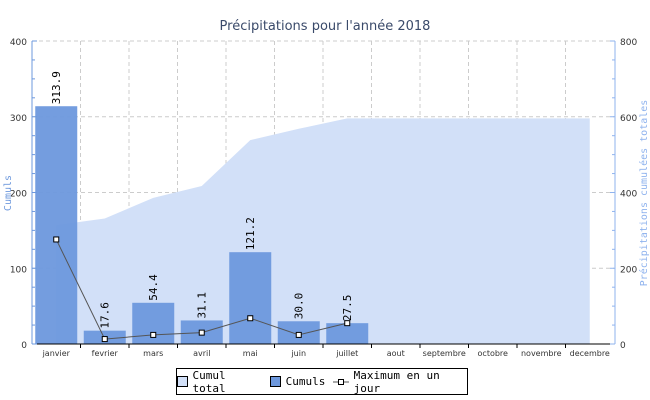 This screenshot has height=400, width=650. Describe the element at coordinates (346, 353) in the screenshot. I see `x-tick-label: juillet` at that location.